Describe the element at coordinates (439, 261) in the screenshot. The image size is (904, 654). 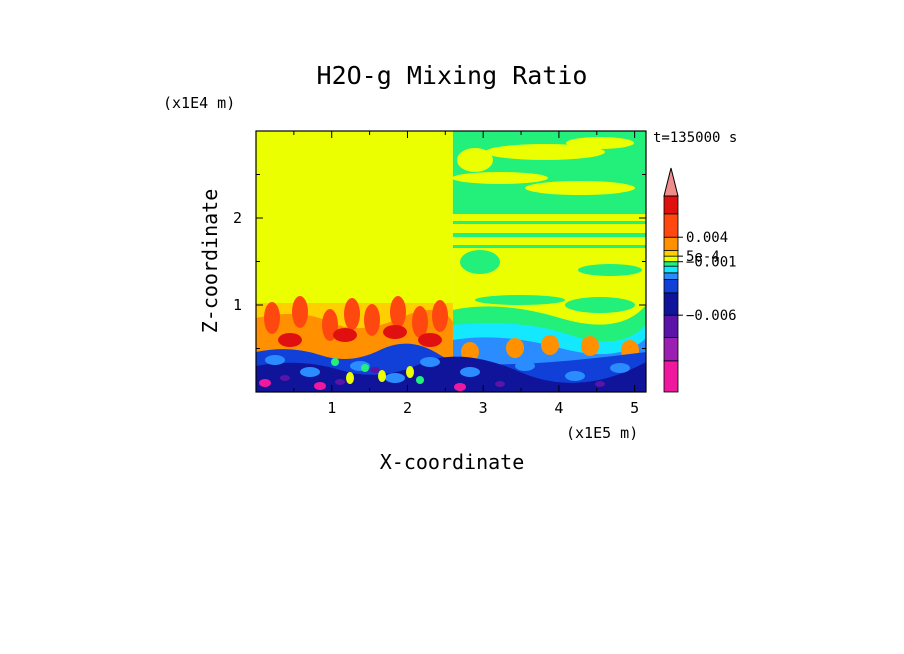
I see `y-axis: 12` at that location.